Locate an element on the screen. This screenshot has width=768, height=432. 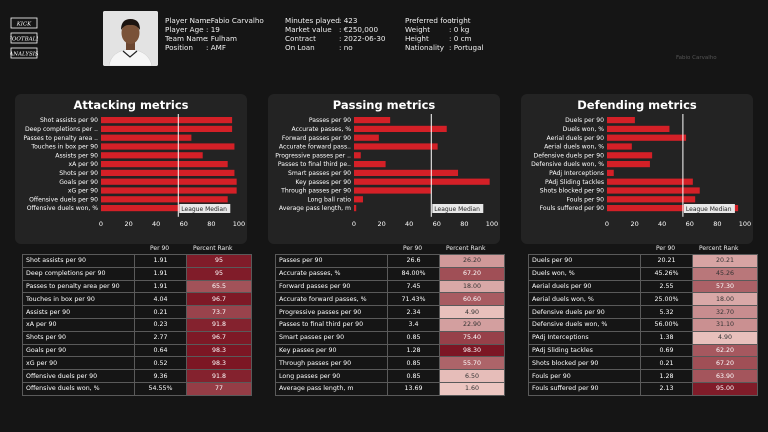
per90-value: 3.4 is located at coordinates (413, 324).